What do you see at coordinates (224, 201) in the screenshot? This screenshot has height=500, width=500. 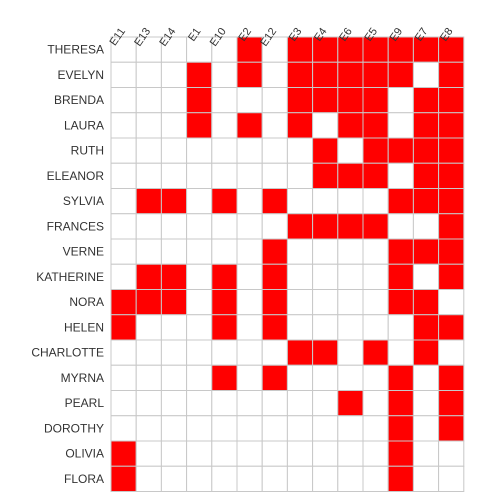 I see `cell-sylvia-e10` at bounding box center [224, 201].